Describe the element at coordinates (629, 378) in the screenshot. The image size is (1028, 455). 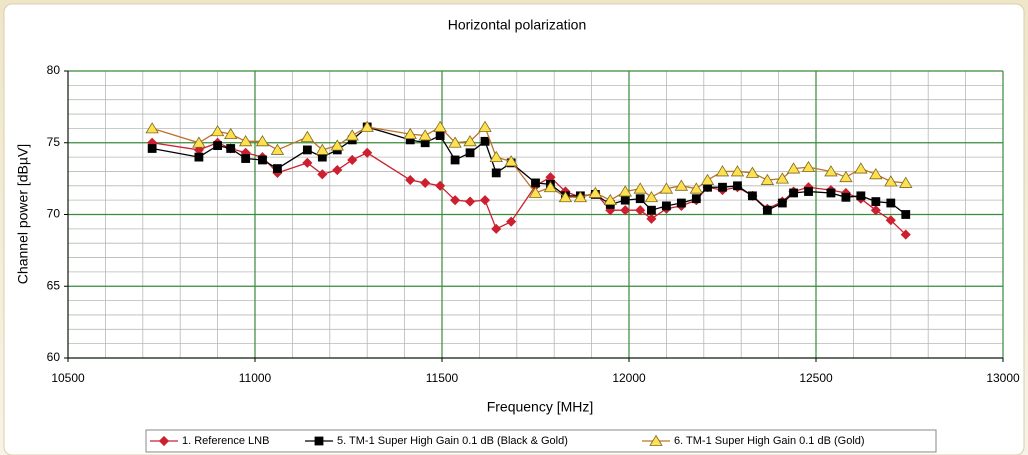
I see `x-tick-label: 12000` at that location.